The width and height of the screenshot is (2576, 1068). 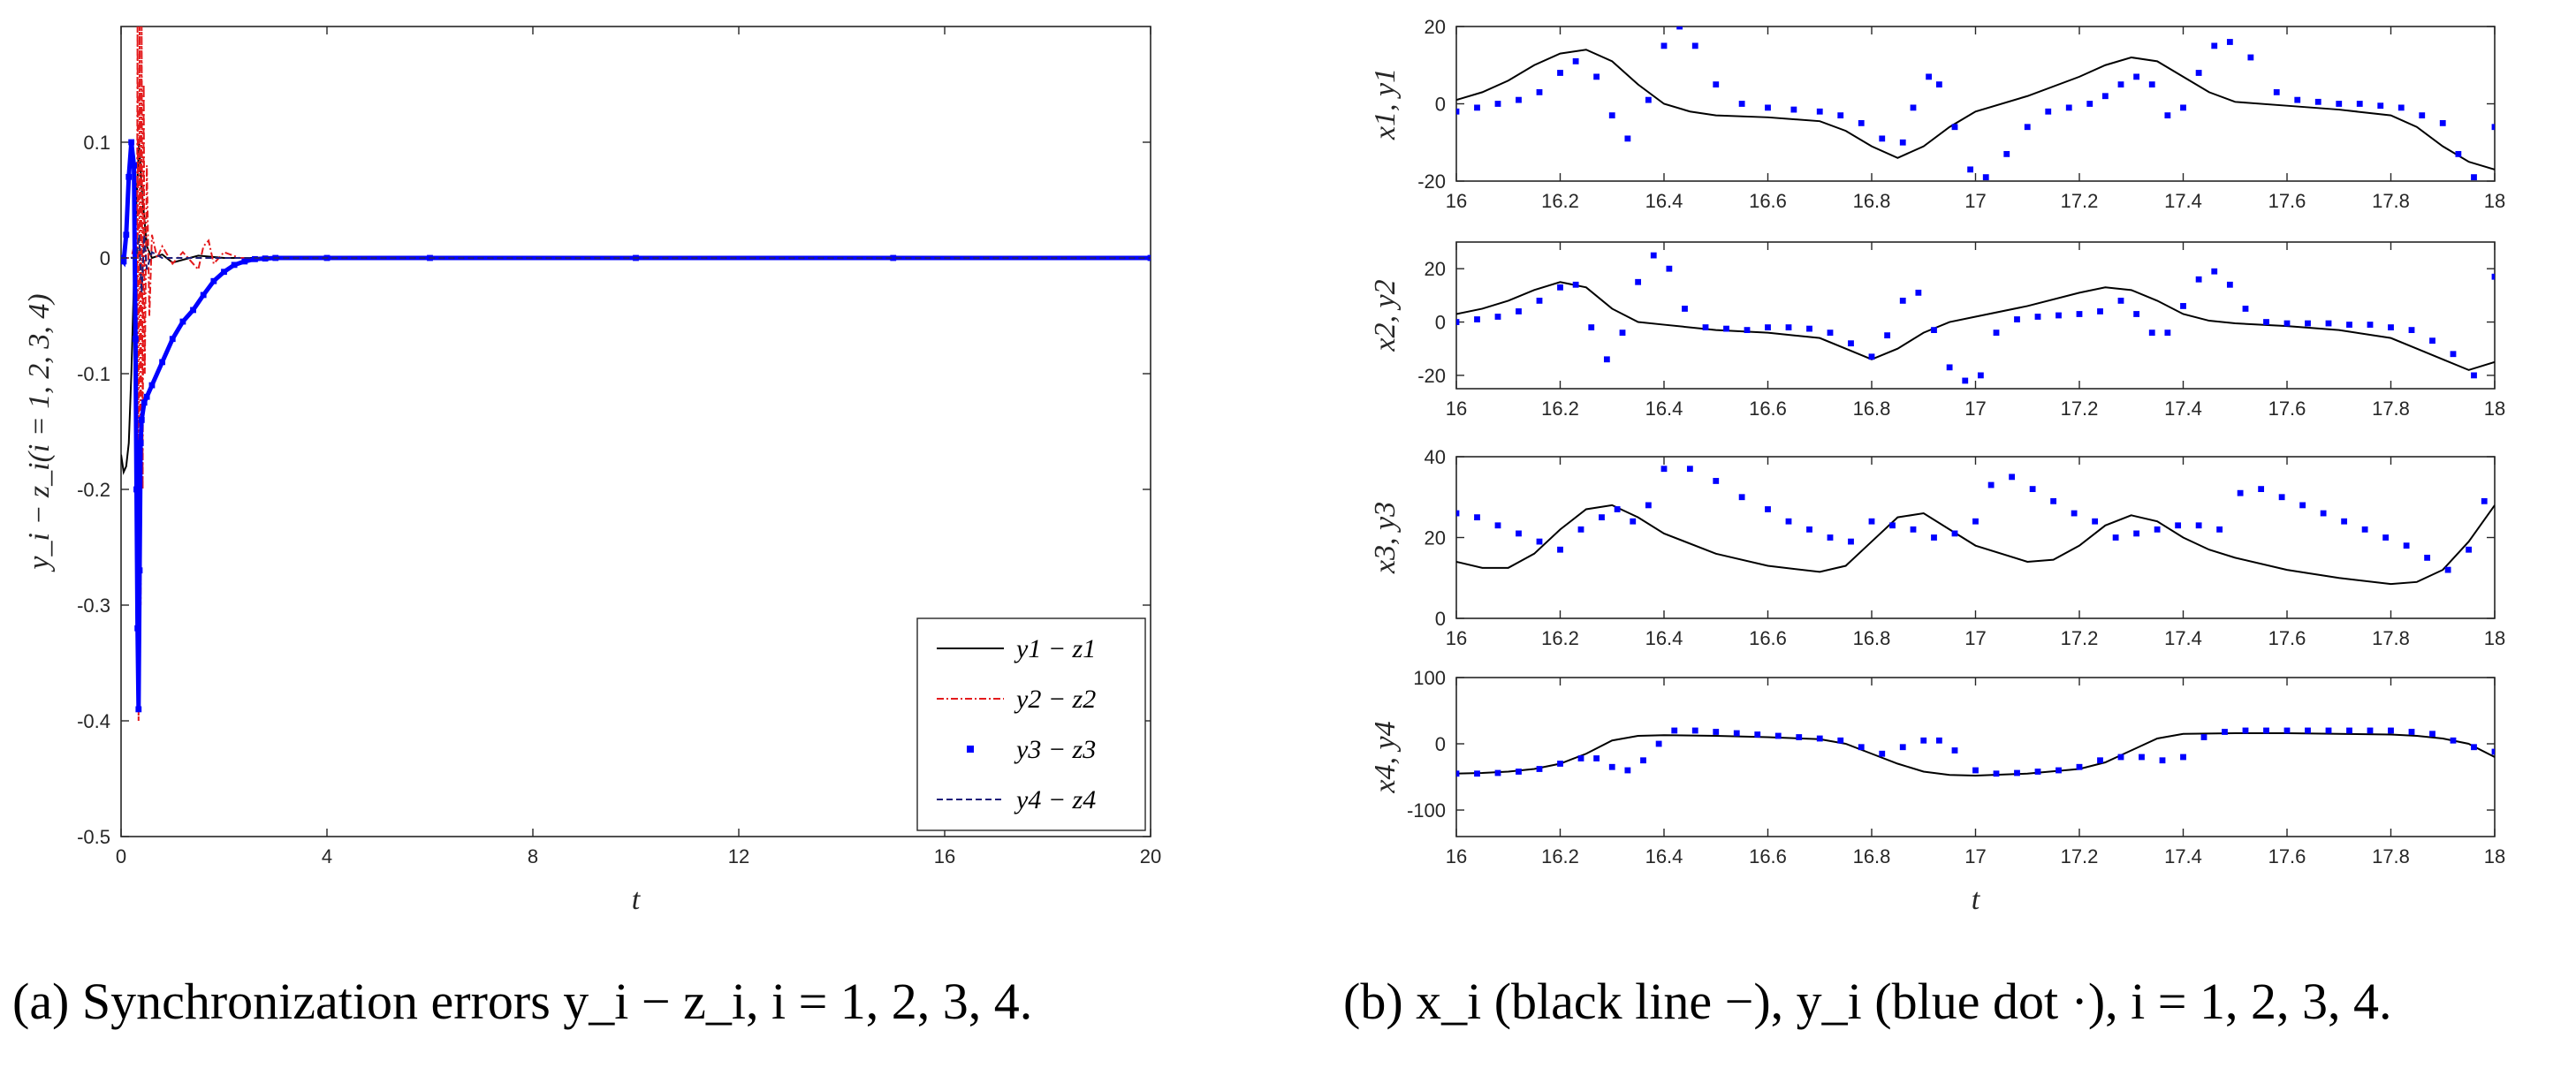 I want to click on y-tick-label: -0.5, so click(x=93, y=837).